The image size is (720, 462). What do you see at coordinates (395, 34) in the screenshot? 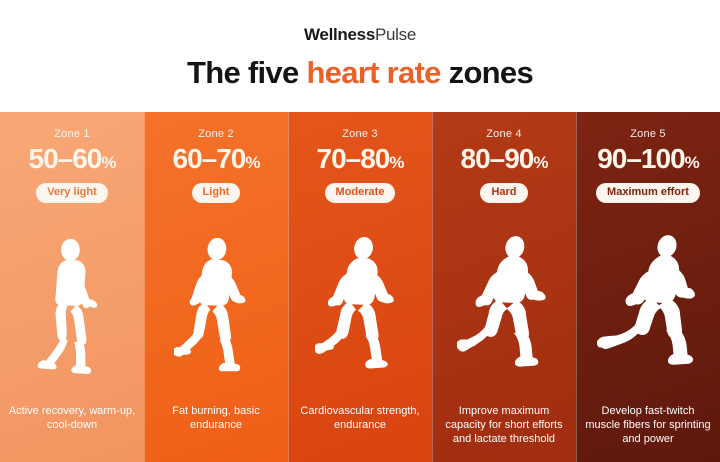
I see `brand-name-light: Pulse` at bounding box center [395, 34].